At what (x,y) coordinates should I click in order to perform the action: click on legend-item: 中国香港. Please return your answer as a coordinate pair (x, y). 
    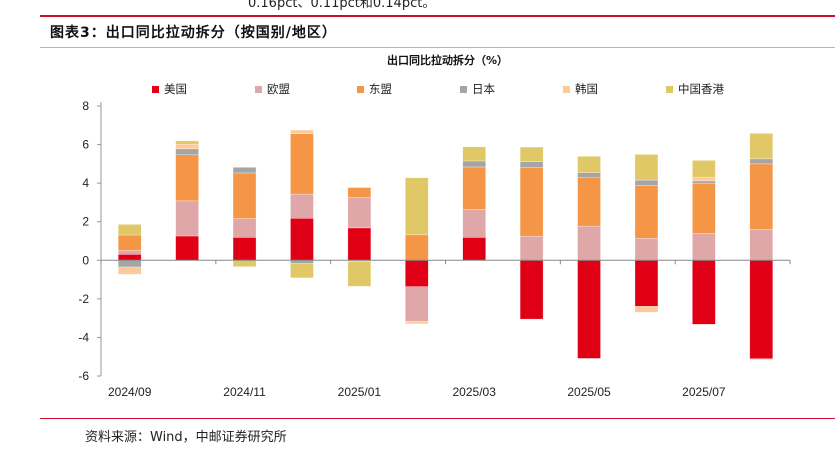
    Looking at the image, I should click on (695, 89).